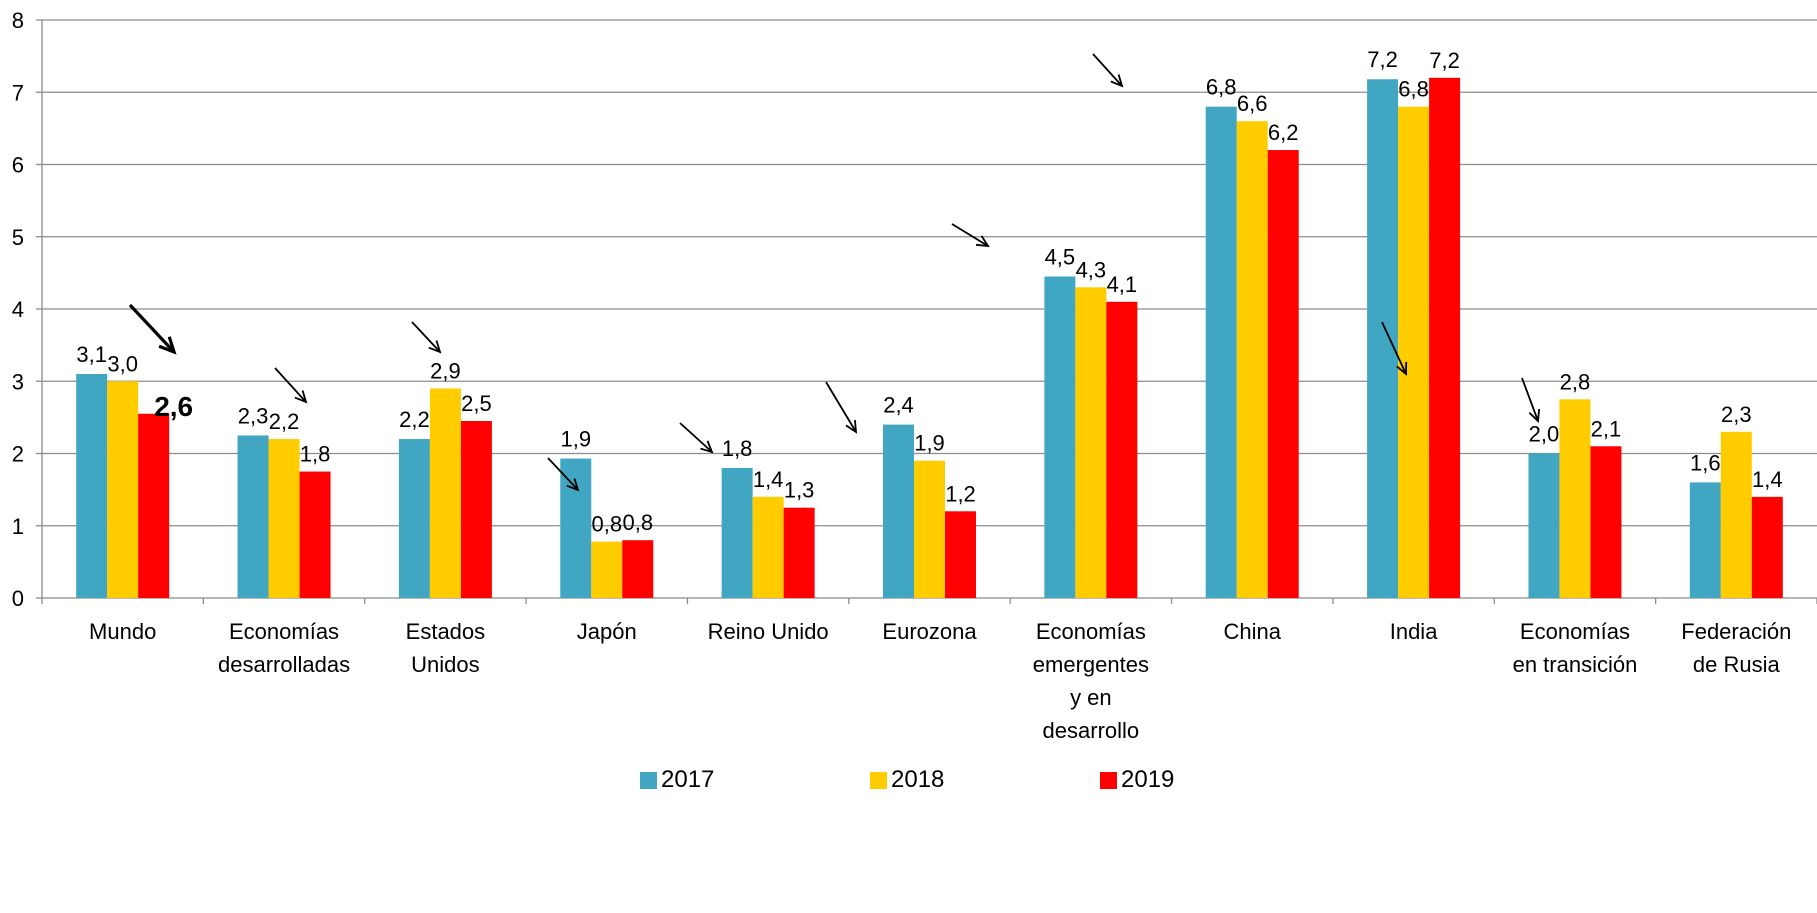  Describe the element at coordinates (18, 20) in the screenshot. I see `y-tick-label: 8` at that location.